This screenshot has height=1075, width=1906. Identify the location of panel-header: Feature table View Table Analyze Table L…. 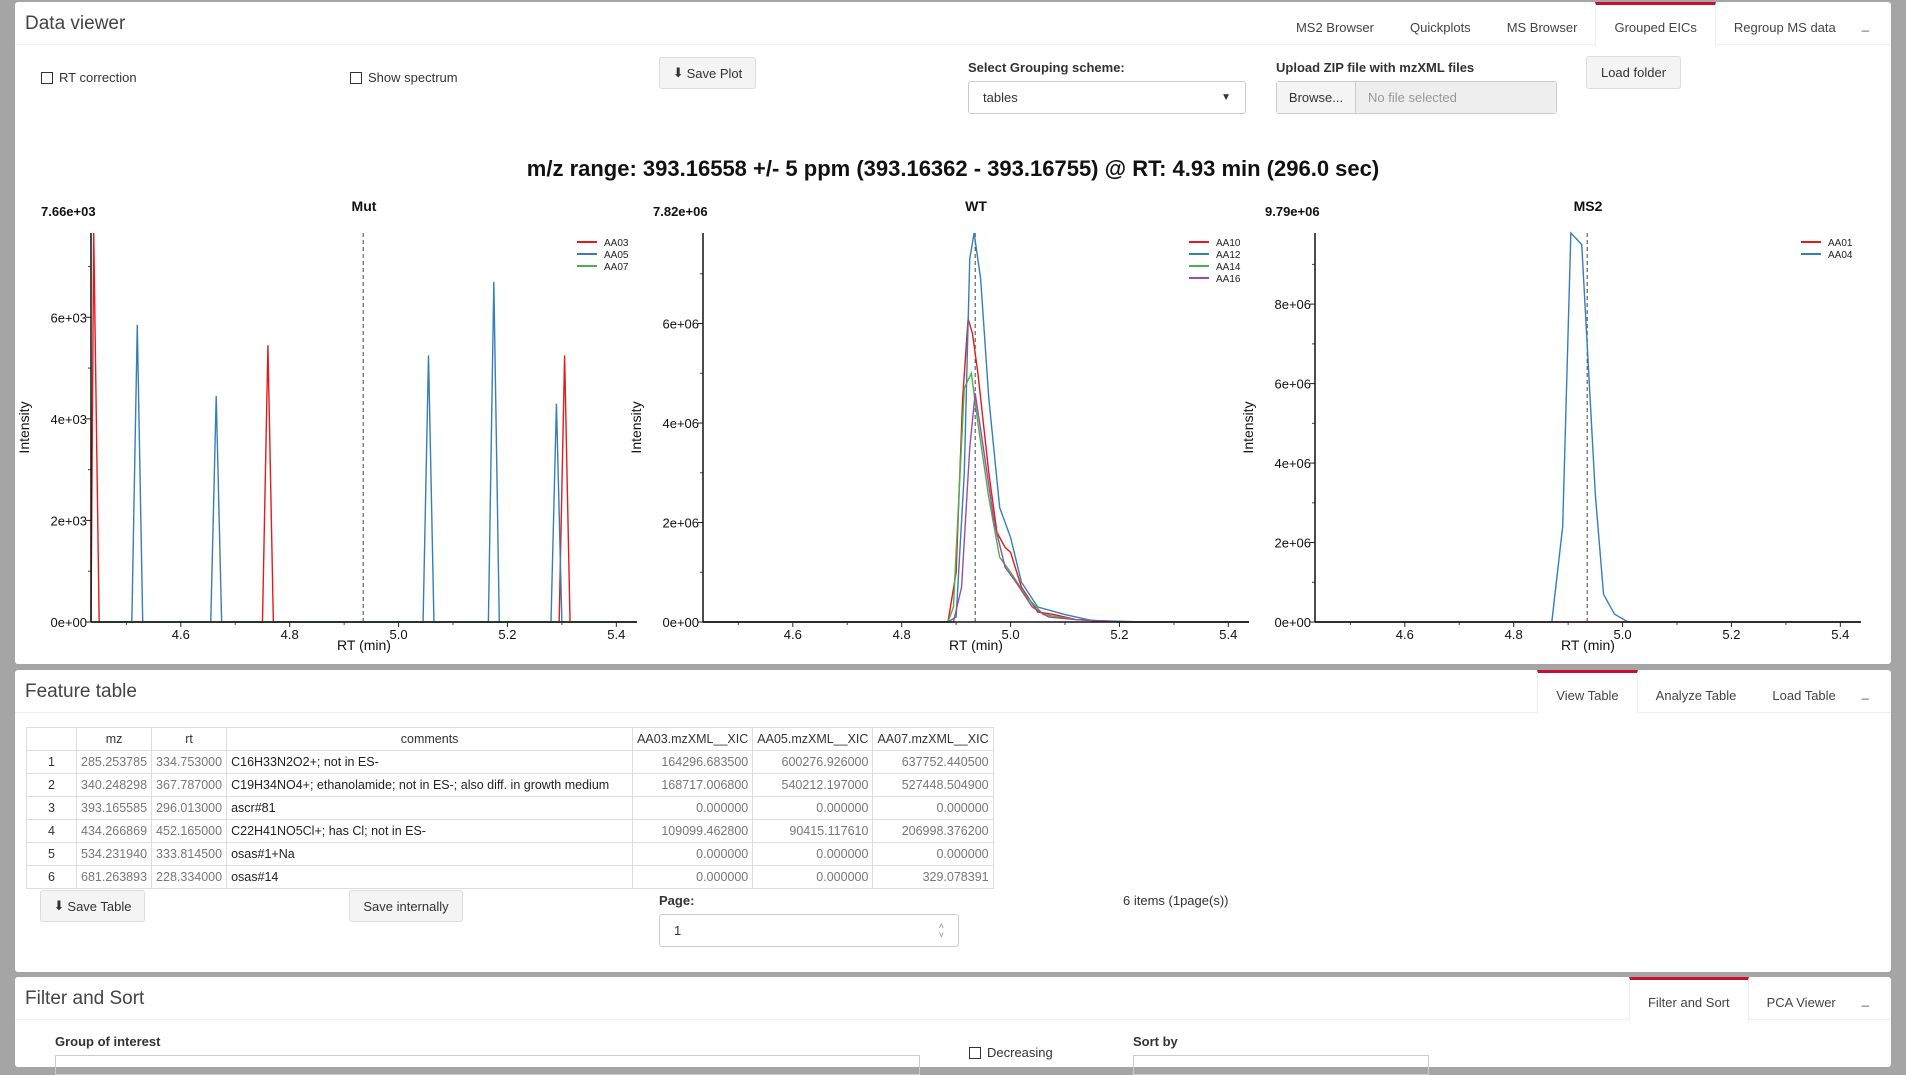
(953, 692).